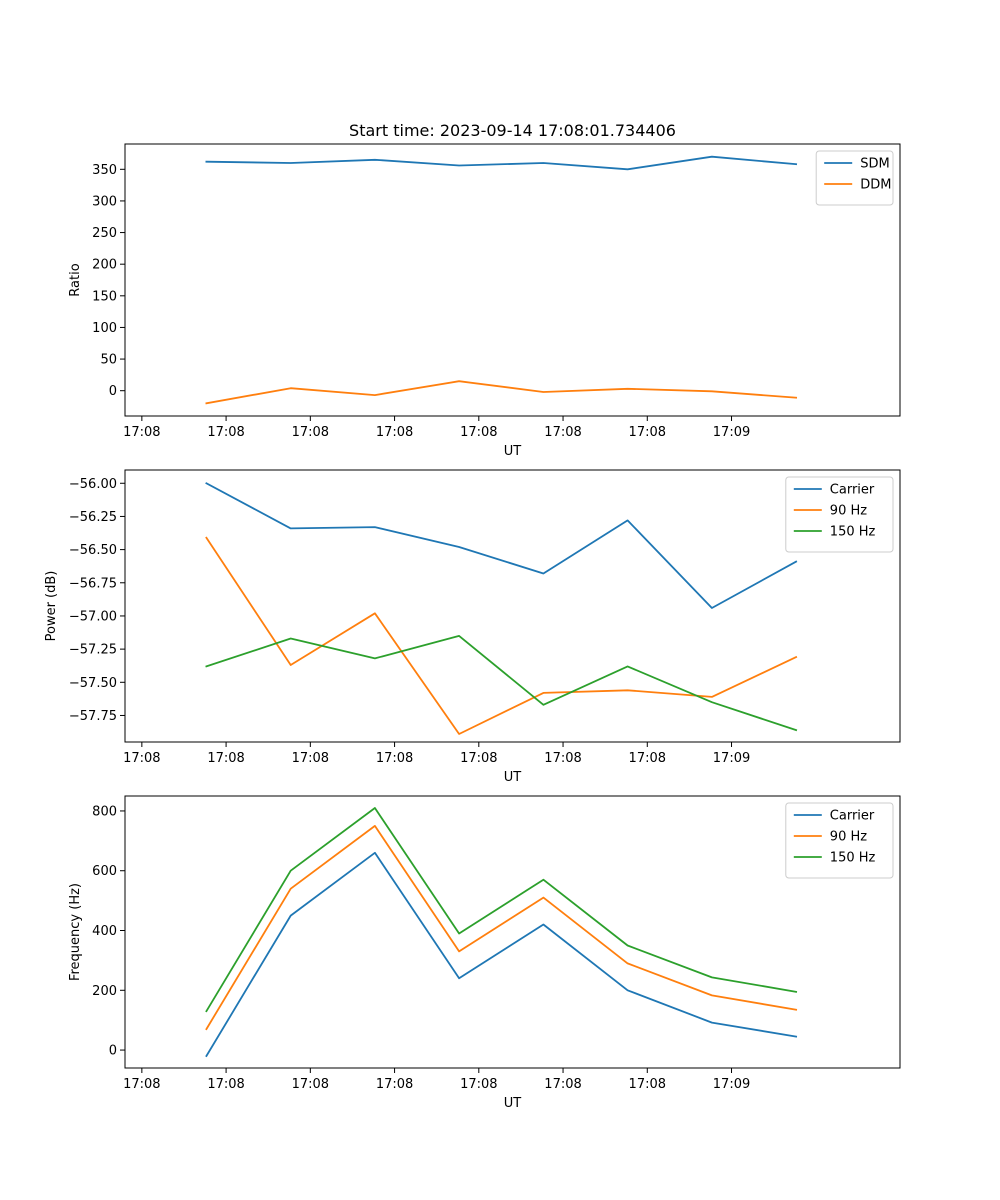 The height and width of the screenshot is (1200, 1000). Describe the element at coordinates (104, 328) in the screenshot. I see `y-tick-label: 100` at that location.